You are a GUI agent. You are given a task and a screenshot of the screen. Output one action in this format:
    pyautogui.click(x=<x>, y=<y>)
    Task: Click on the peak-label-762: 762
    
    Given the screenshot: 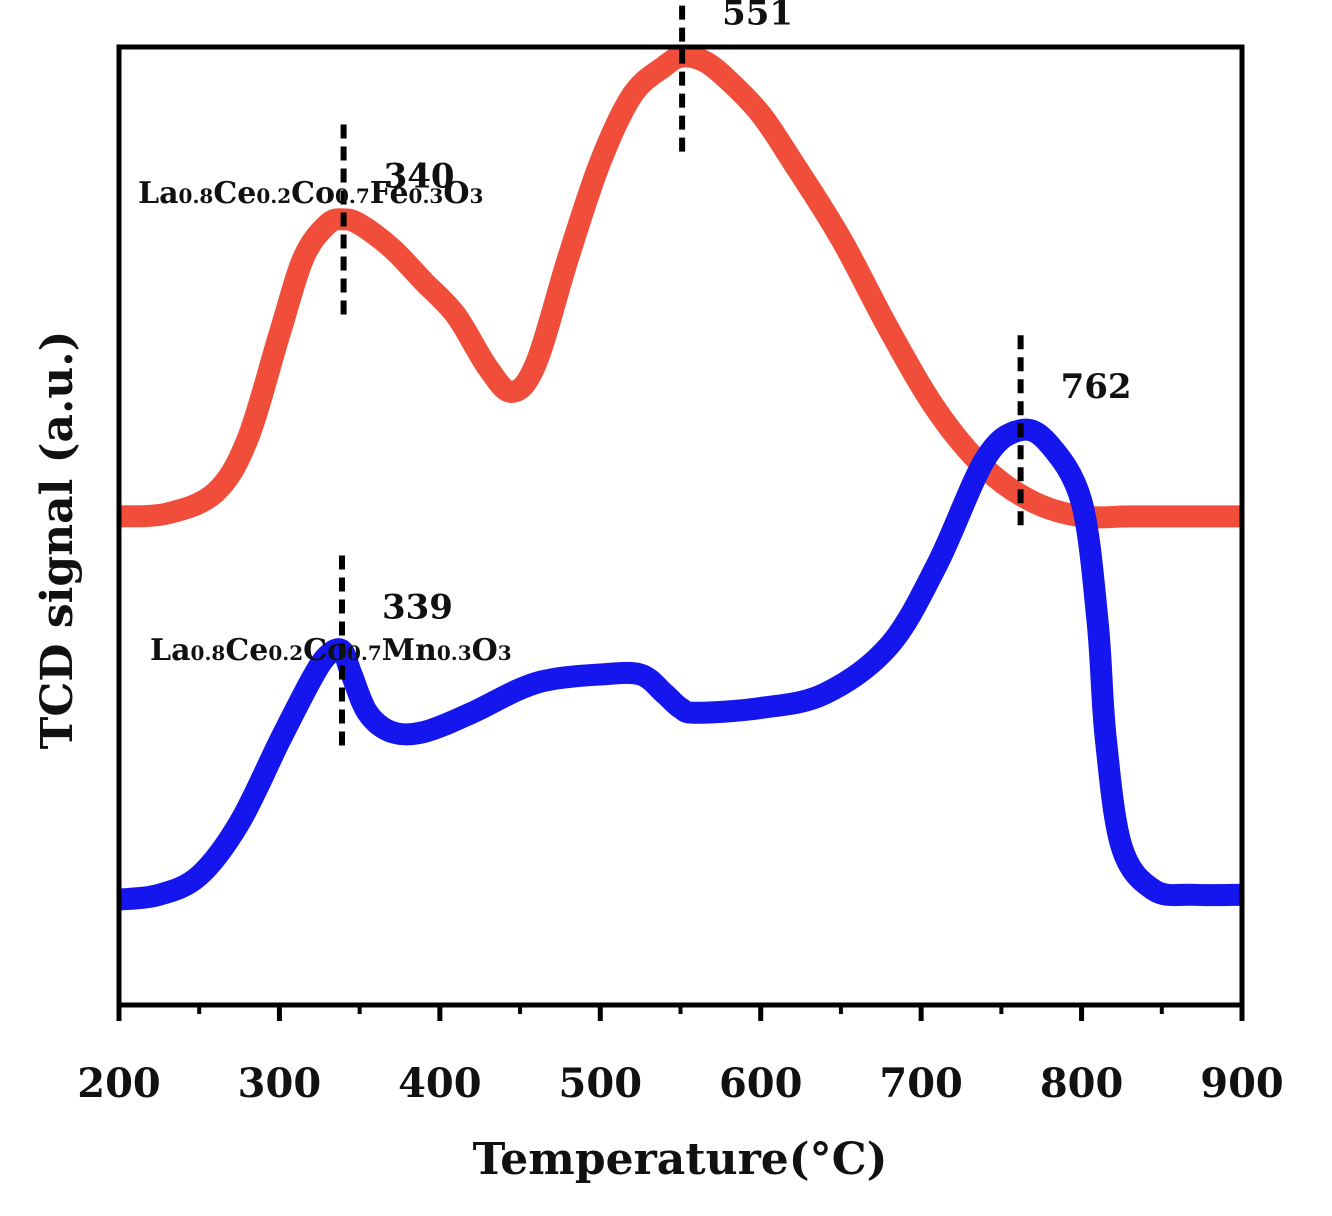 What is the action you would take?
    pyautogui.click(x=1096, y=387)
    